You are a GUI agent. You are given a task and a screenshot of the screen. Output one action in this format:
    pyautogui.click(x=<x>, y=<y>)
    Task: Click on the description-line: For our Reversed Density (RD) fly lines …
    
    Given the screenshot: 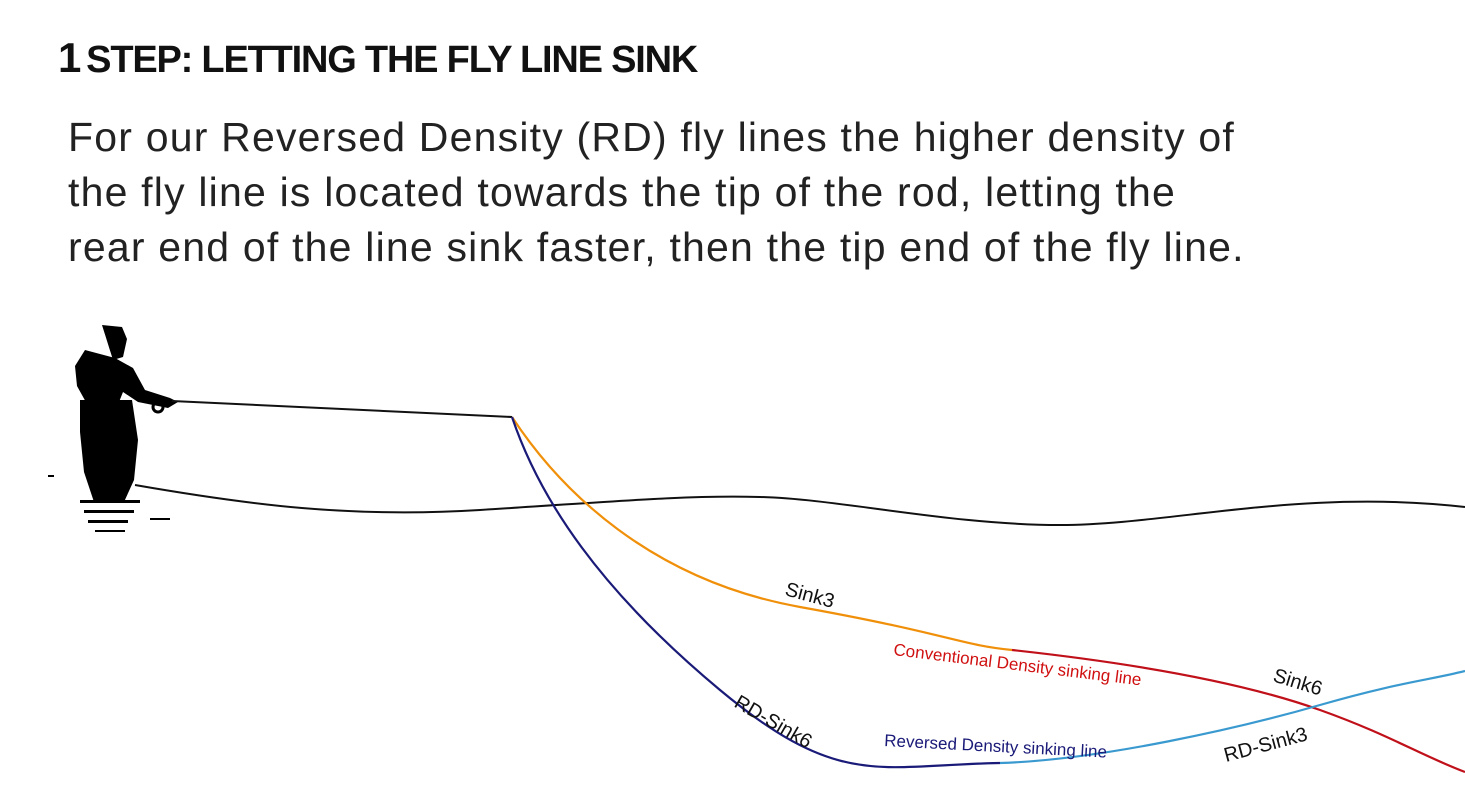 What is the action you would take?
    pyautogui.click(x=651, y=137)
    